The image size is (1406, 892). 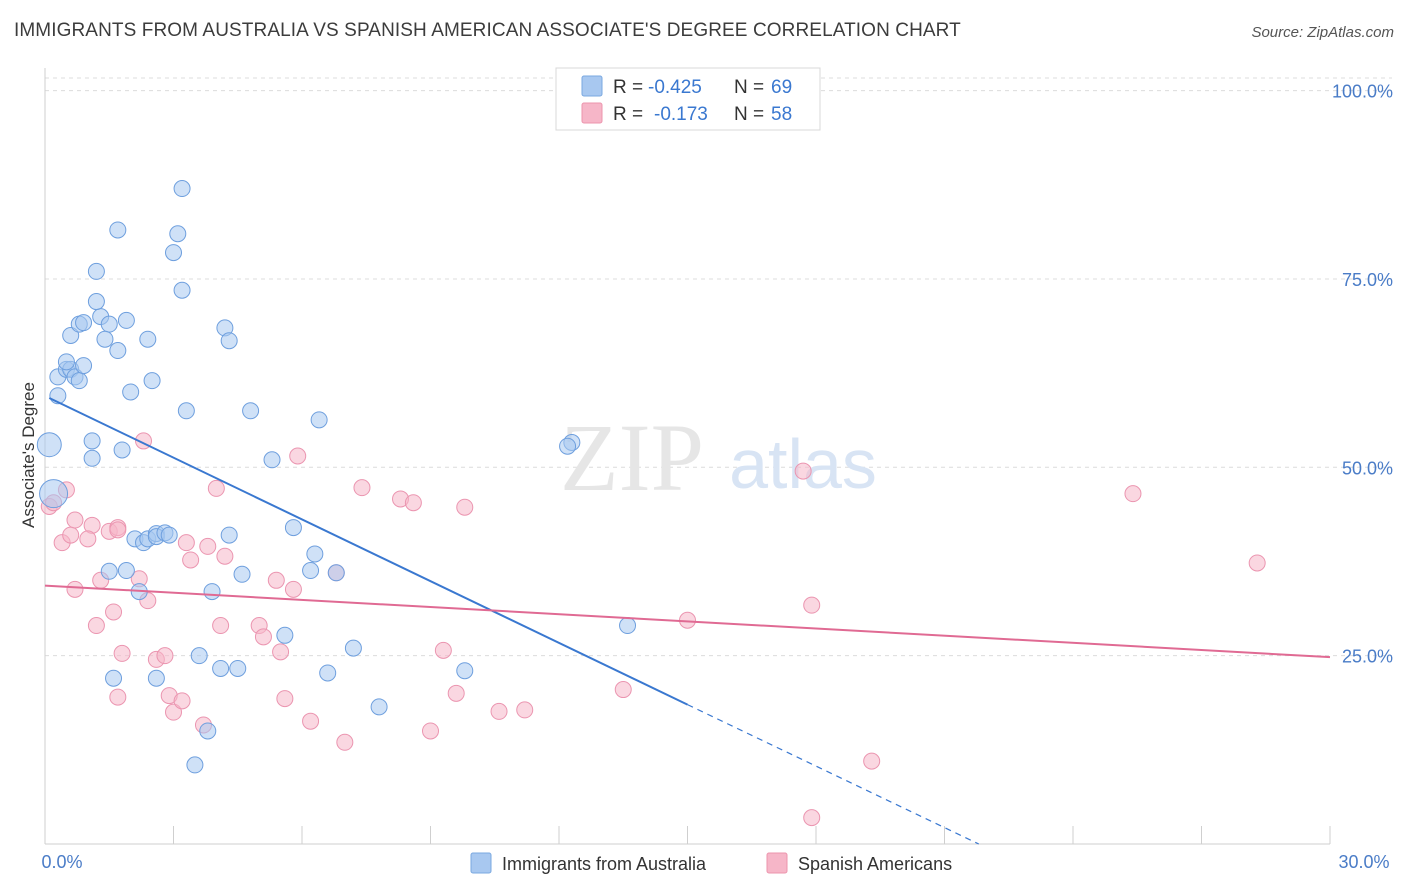 What do you see at coordinates (777, 863) in the screenshot?
I see `legend-swatch-spanish` at bounding box center [777, 863].